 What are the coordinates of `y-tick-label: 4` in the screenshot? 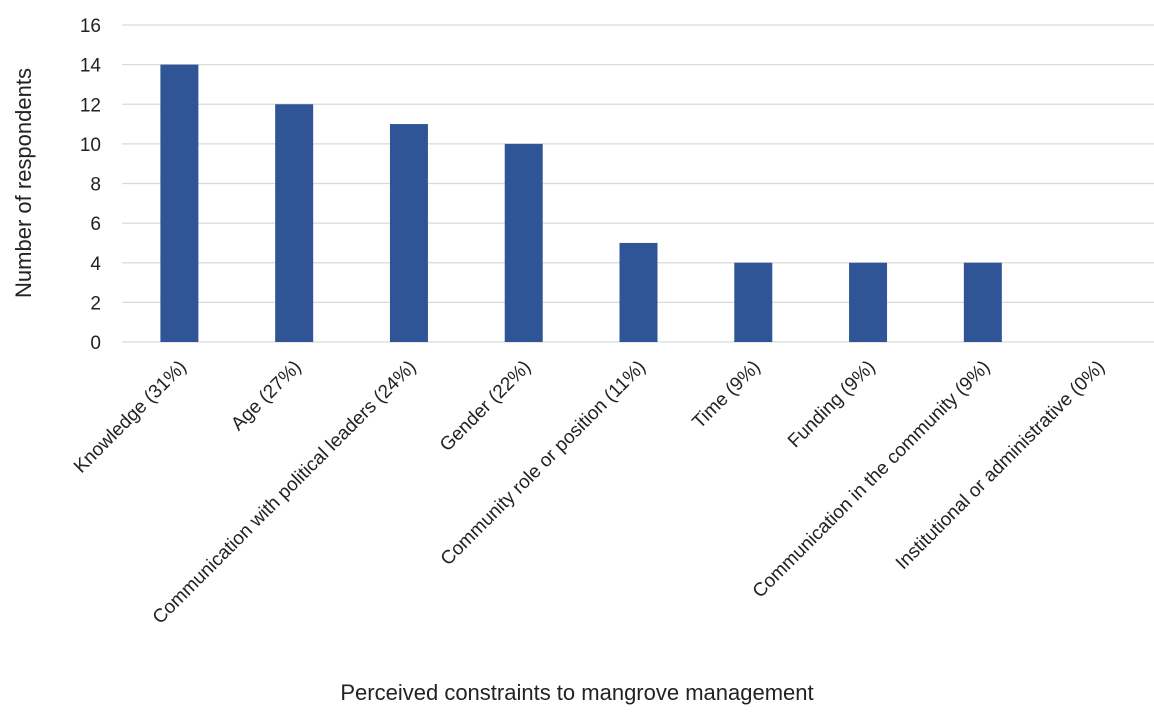 It's located at (95, 264).